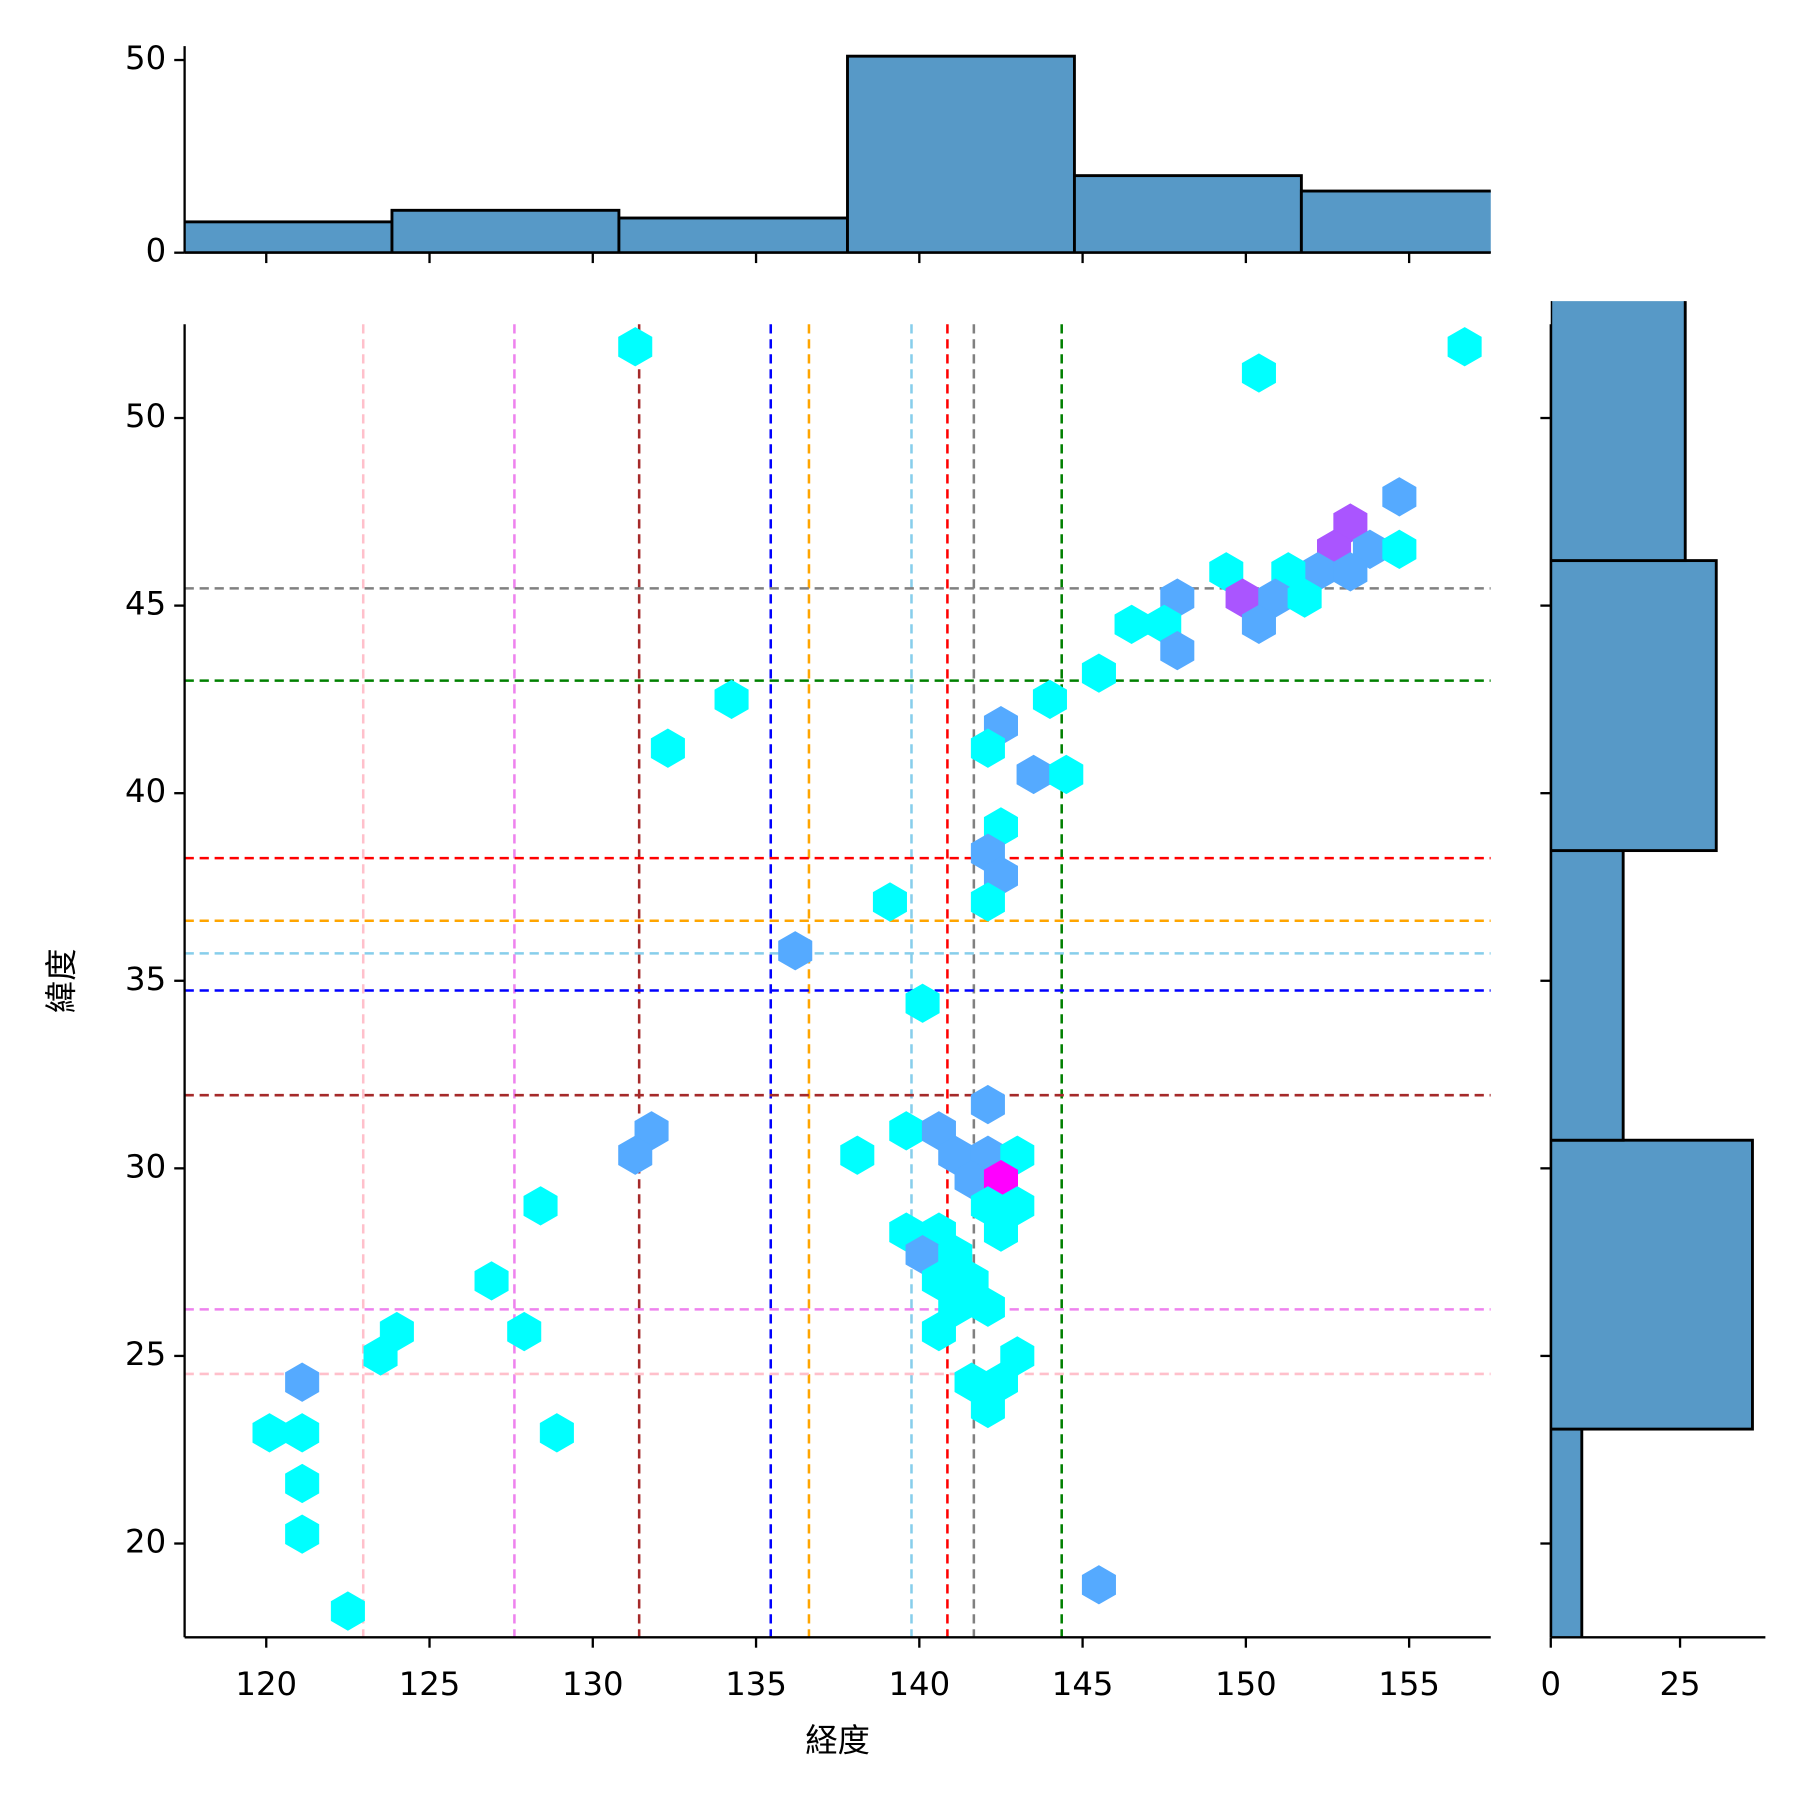 The height and width of the screenshot is (1800, 1800). I want to click on x-tick-label: 0, so click(1550, 1684).